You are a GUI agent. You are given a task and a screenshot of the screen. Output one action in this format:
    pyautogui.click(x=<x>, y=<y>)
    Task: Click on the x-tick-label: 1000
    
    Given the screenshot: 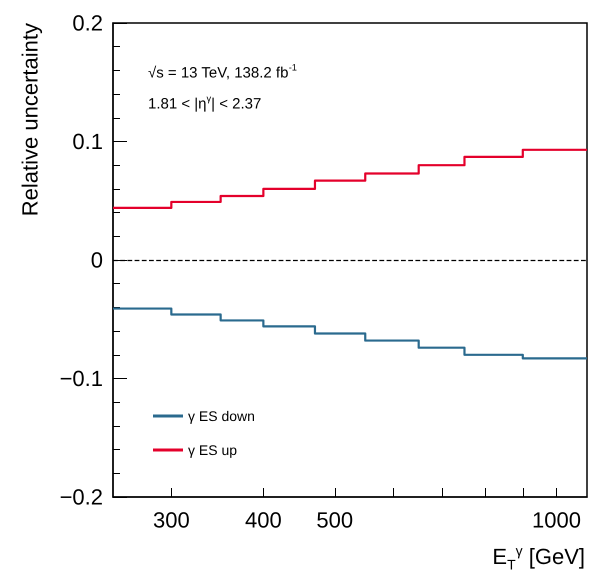 What is the action you would take?
    pyautogui.click(x=556, y=520)
    